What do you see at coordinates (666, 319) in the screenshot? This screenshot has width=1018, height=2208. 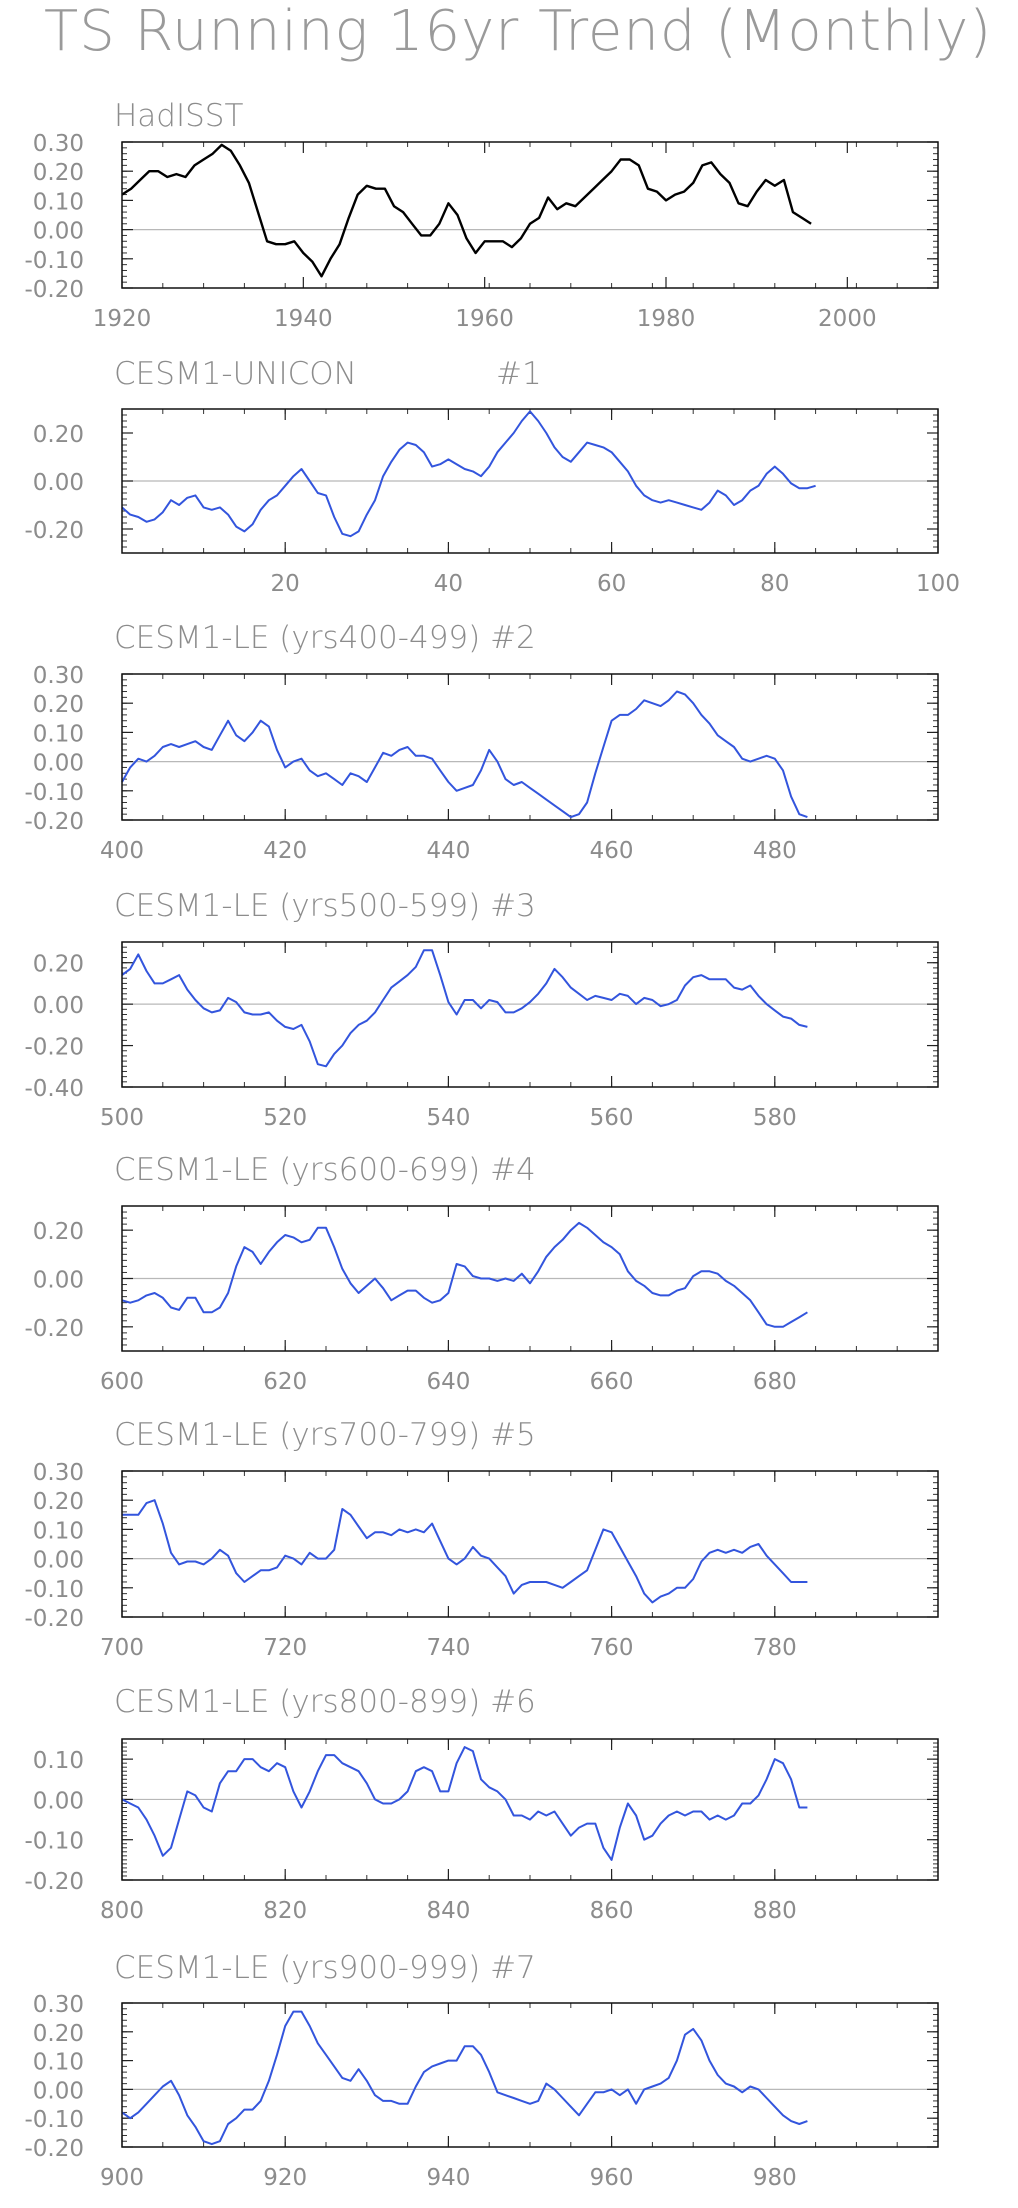 I see `x-tick-label: 1980` at bounding box center [666, 319].